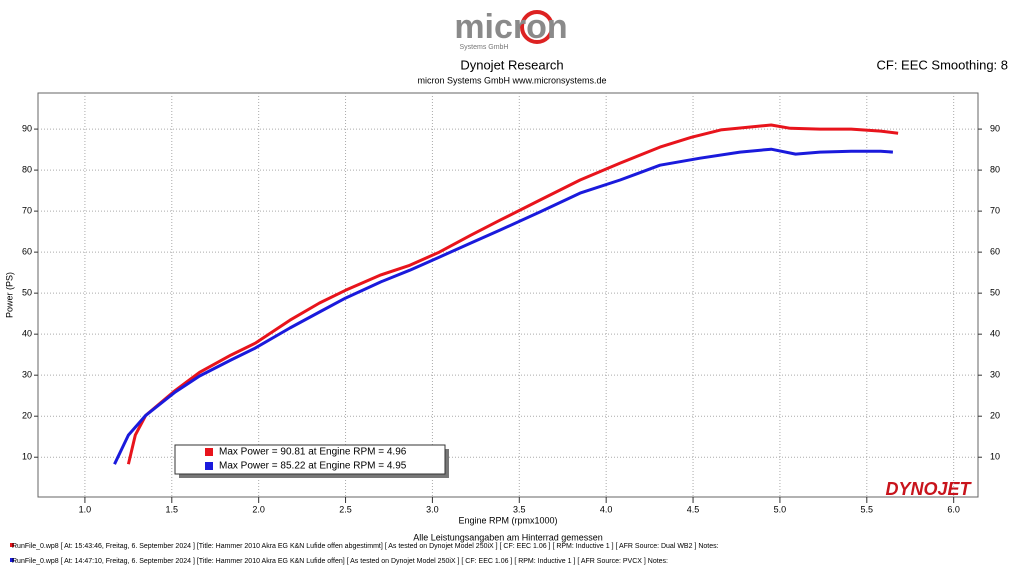 The width and height of the screenshot is (1024, 576). I want to click on y-tick-label: 90, so click(27, 128).